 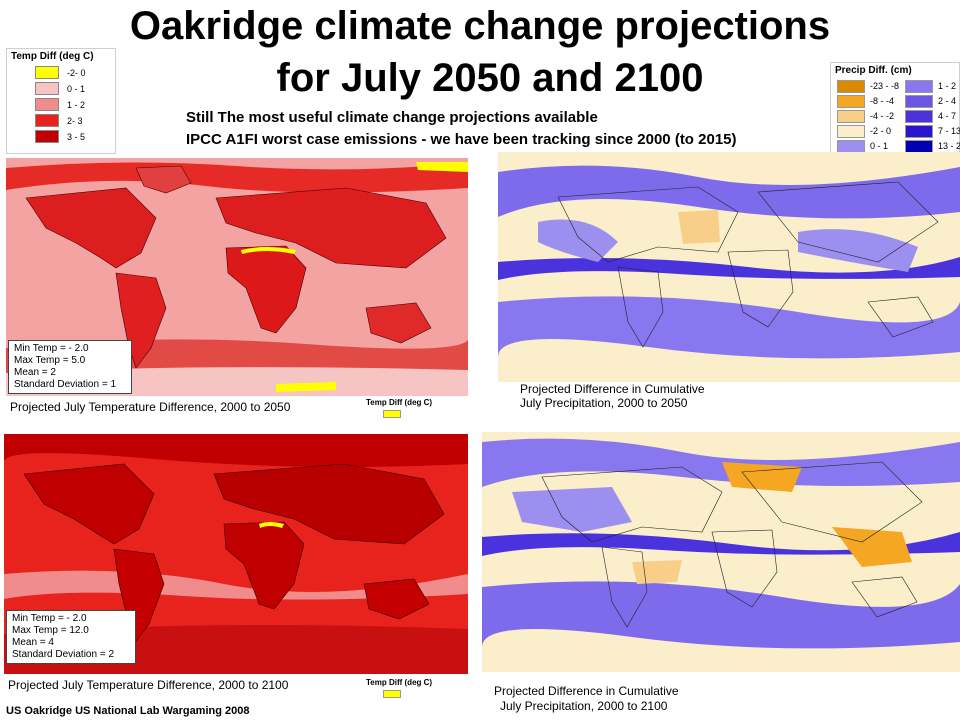 I want to click on precipitation-legend-item: 1 - 2, so click(x=932, y=86).